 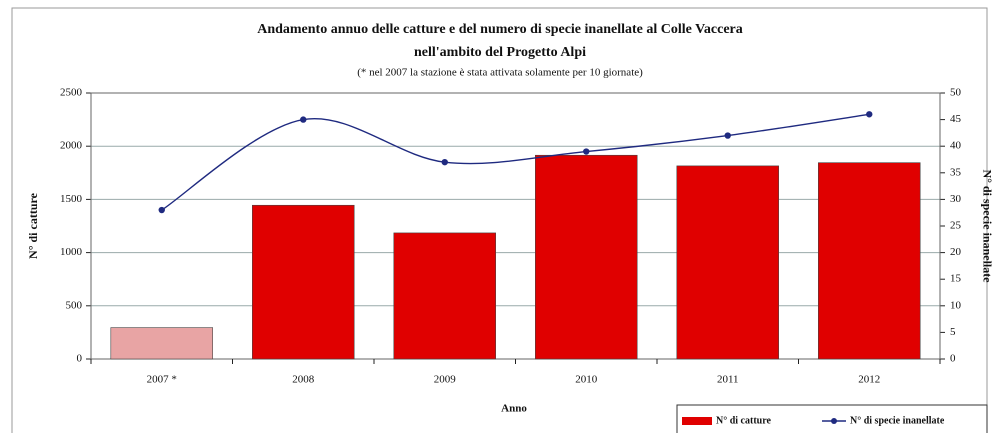 What do you see at coordinates (74, 305) in the screenshot?
I see `y-tick-label: 500` at bounding box center [74, 305].